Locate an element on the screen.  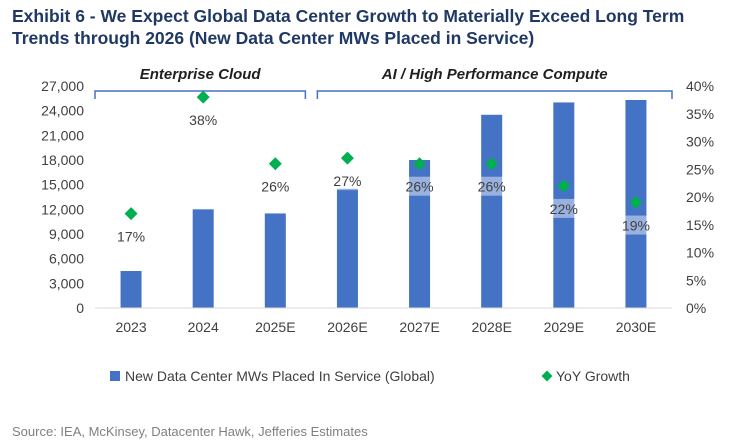
growth-data-label: 17% is located at coordinates (131, 237).